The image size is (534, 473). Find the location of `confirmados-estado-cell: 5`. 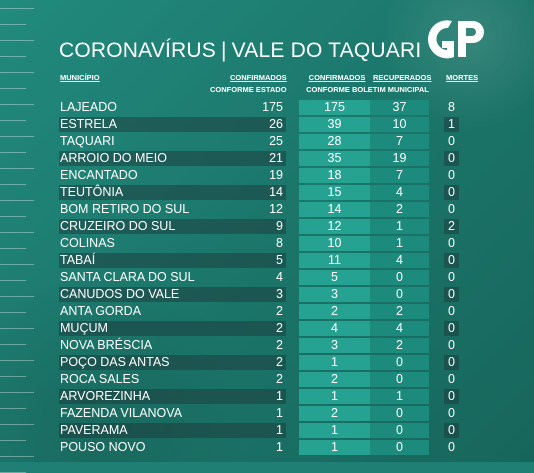

confirmados-estado-cell: 5 is located at coordinates (257, 260).